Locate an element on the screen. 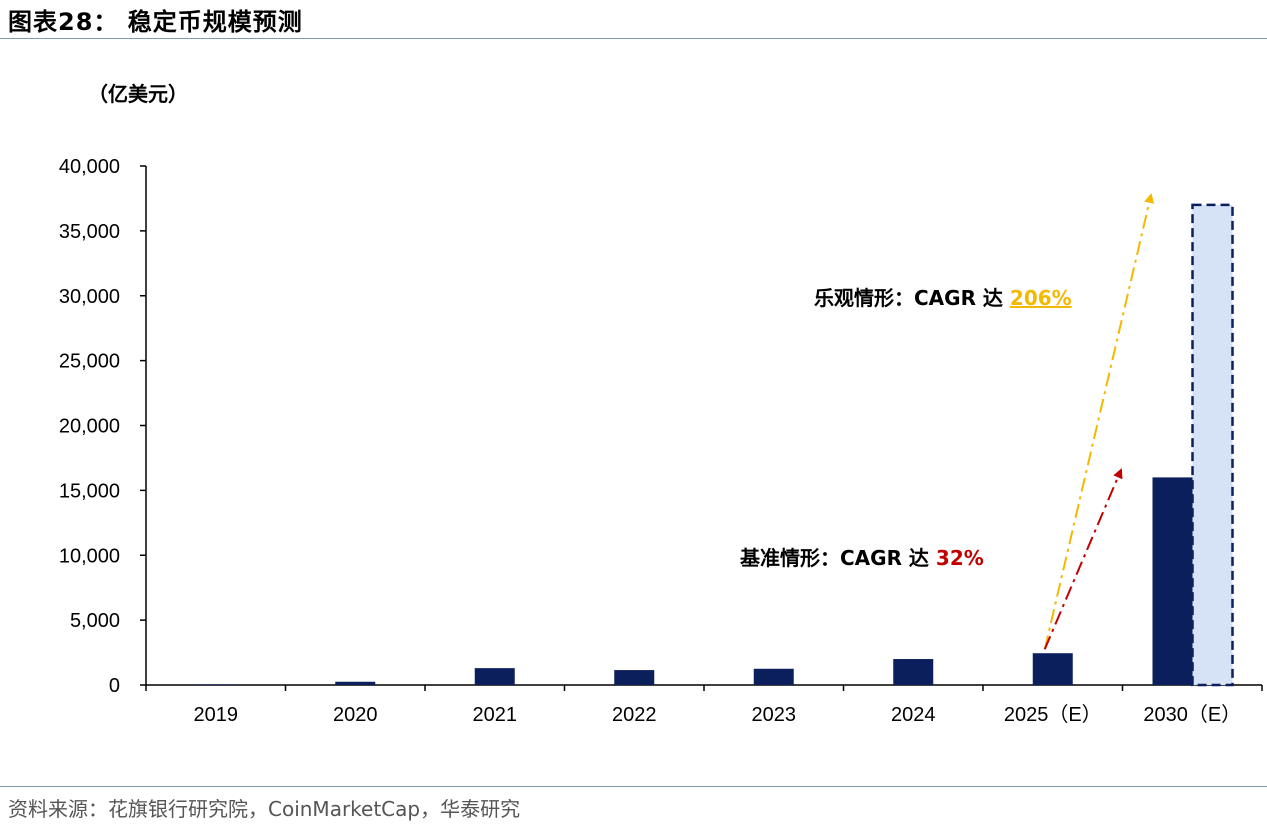 This screenshot has width=1267, height=829. x-tick-label: 2021 is located at coordinates (495, 715).